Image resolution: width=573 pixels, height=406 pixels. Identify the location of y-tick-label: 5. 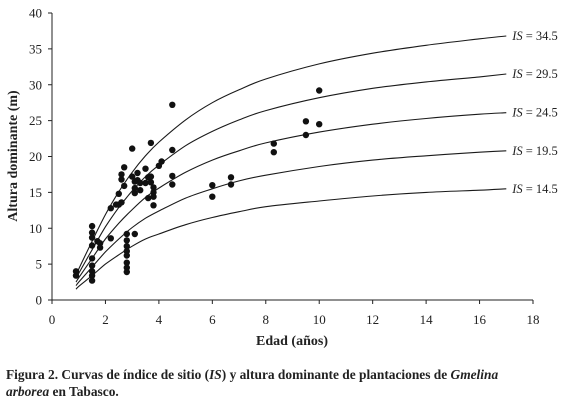
(39, 264).